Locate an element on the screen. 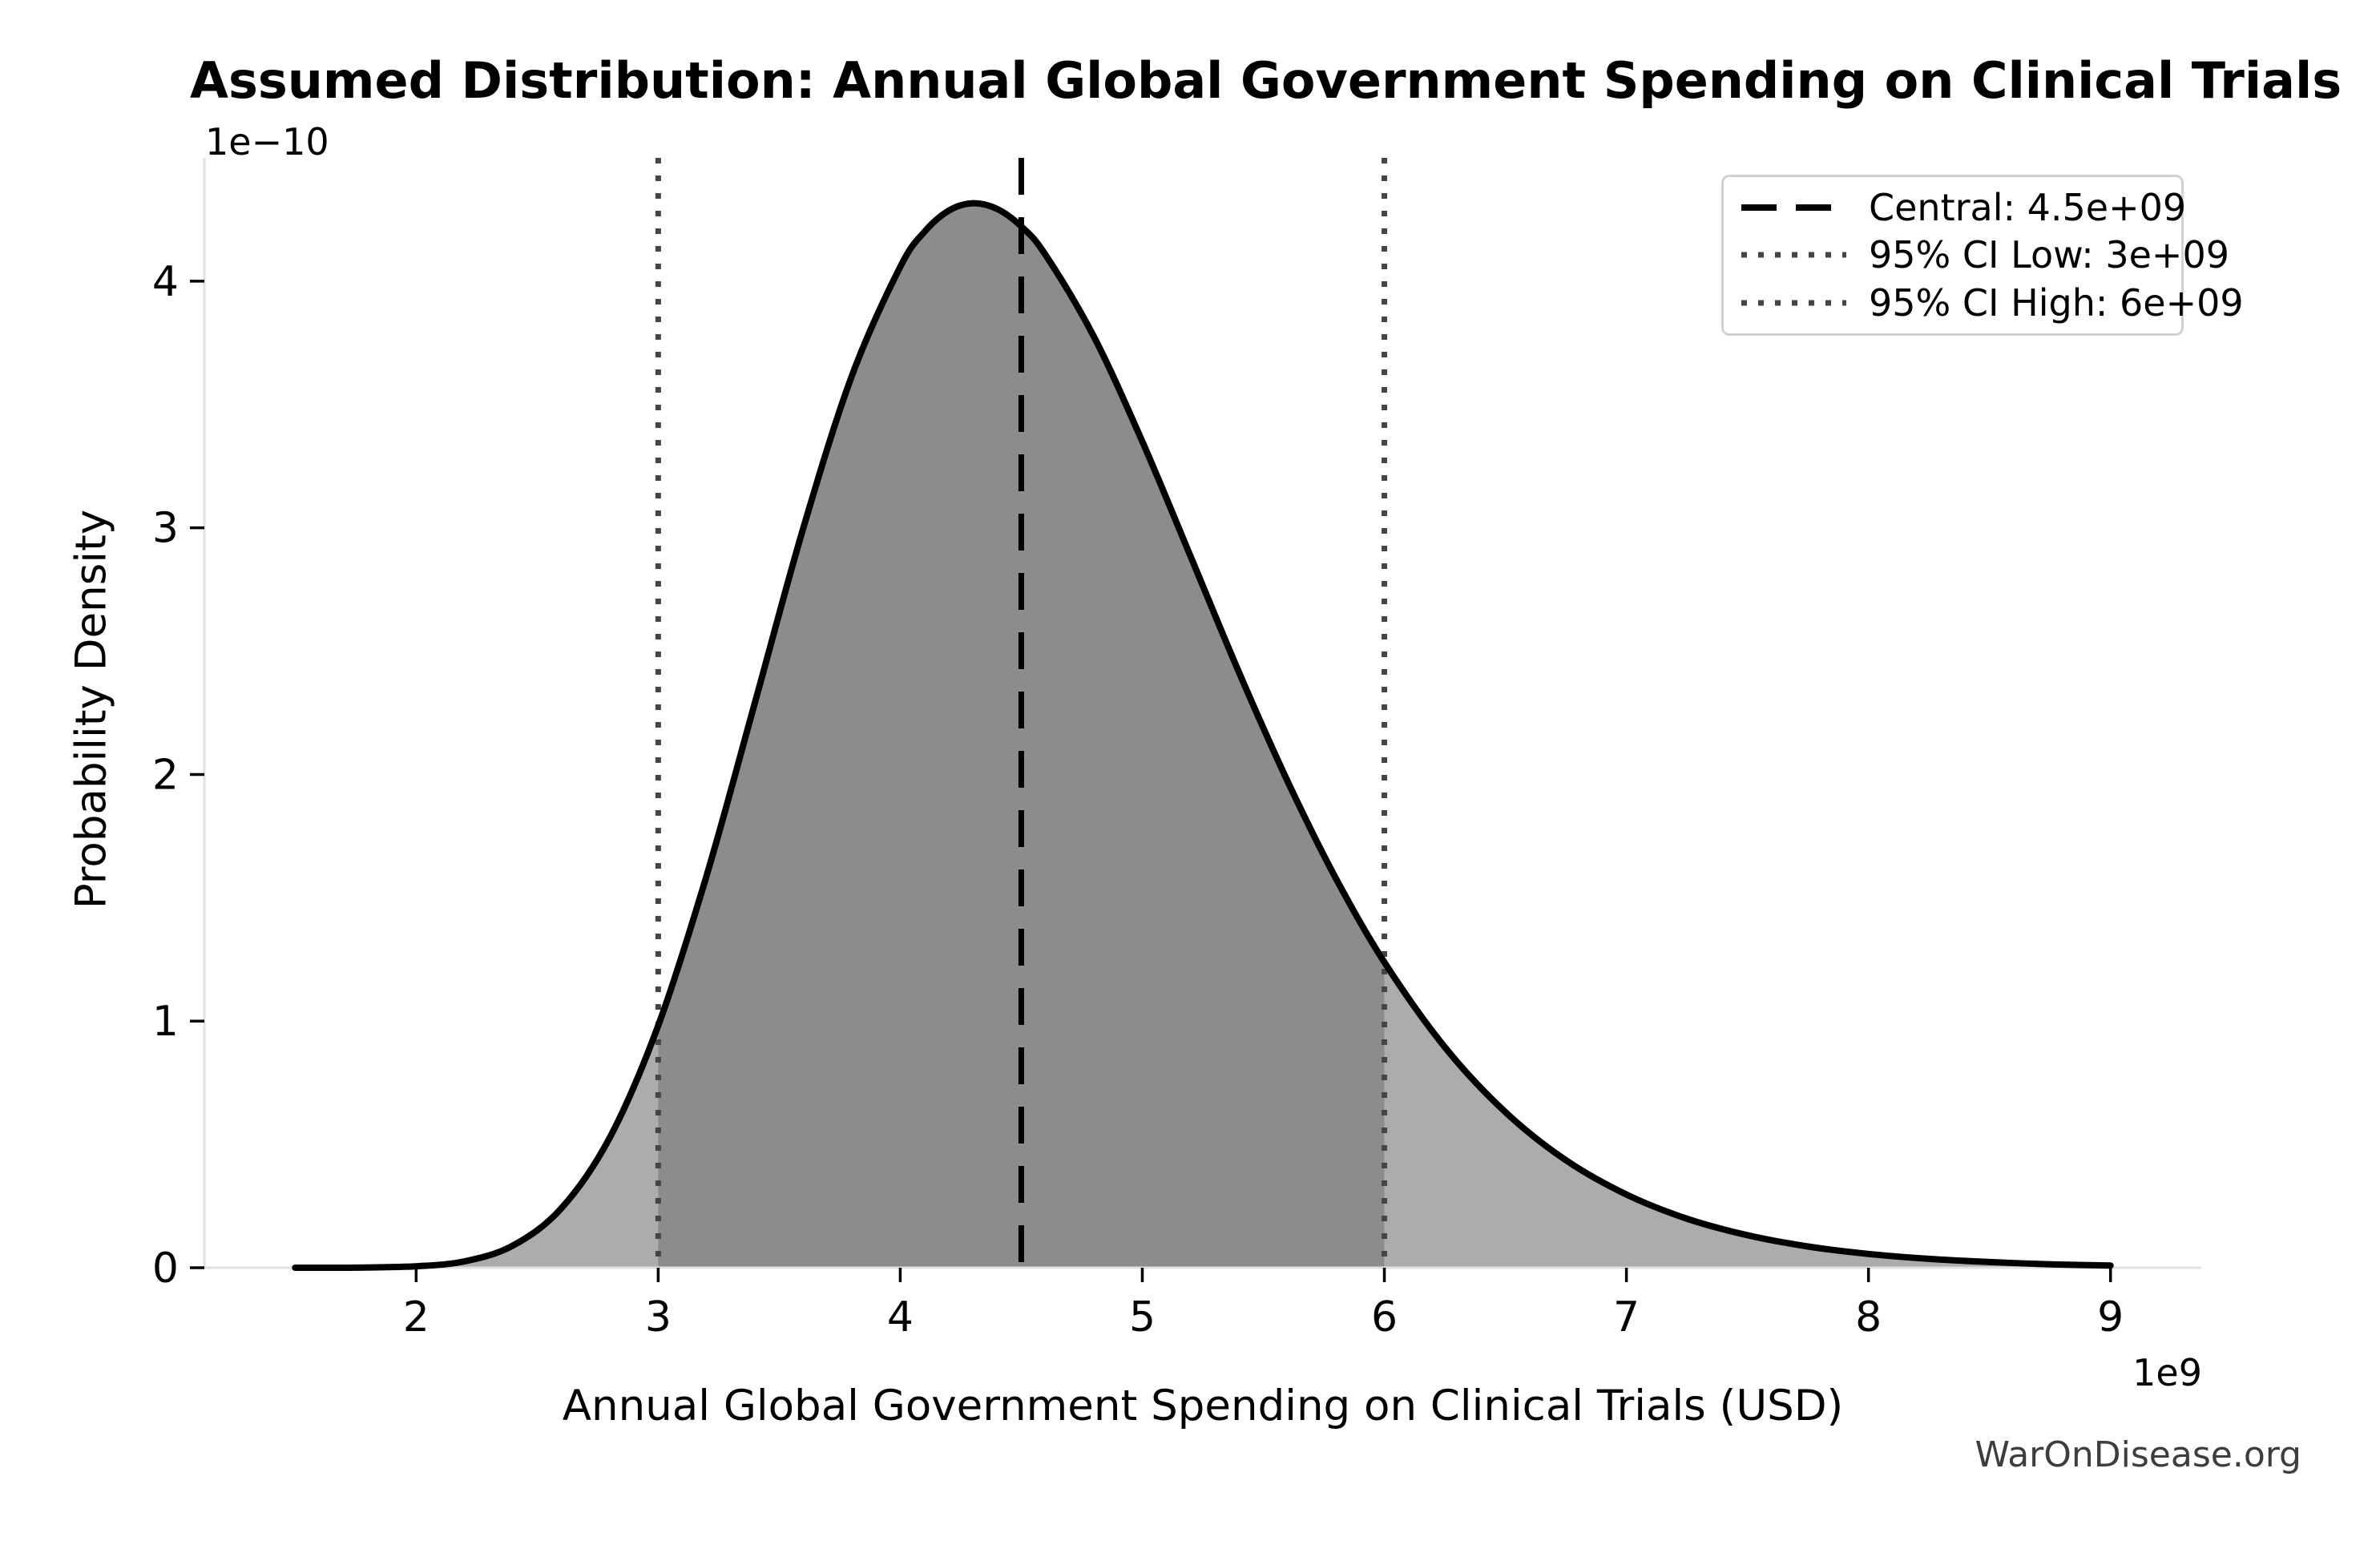 The height and width of the screenshot is (1545, 2380). legend-item-ci-low: 95% CI Low: 3e+09 is located at coordinates (1984, 256).